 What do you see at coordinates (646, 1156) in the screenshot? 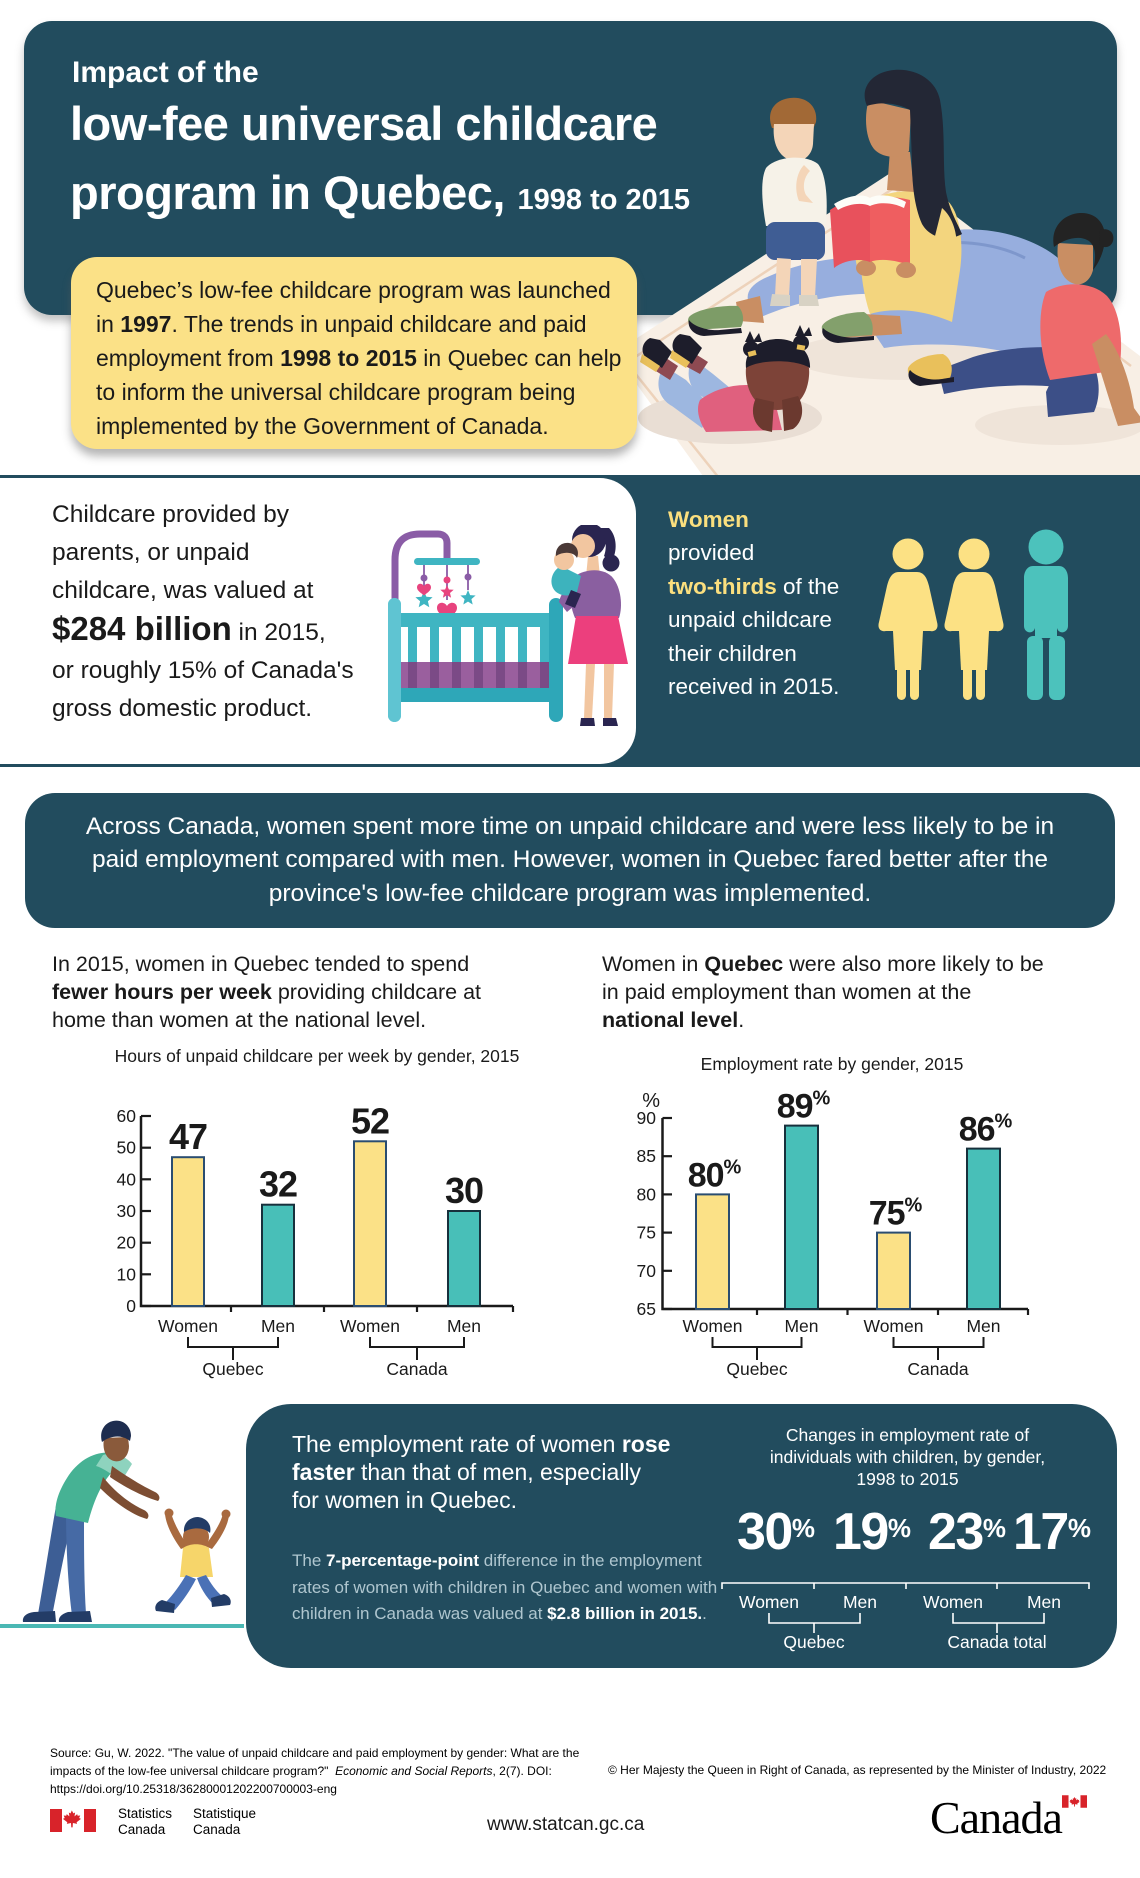
I see `svg-text: 85` at bounding box center [646, 1156].